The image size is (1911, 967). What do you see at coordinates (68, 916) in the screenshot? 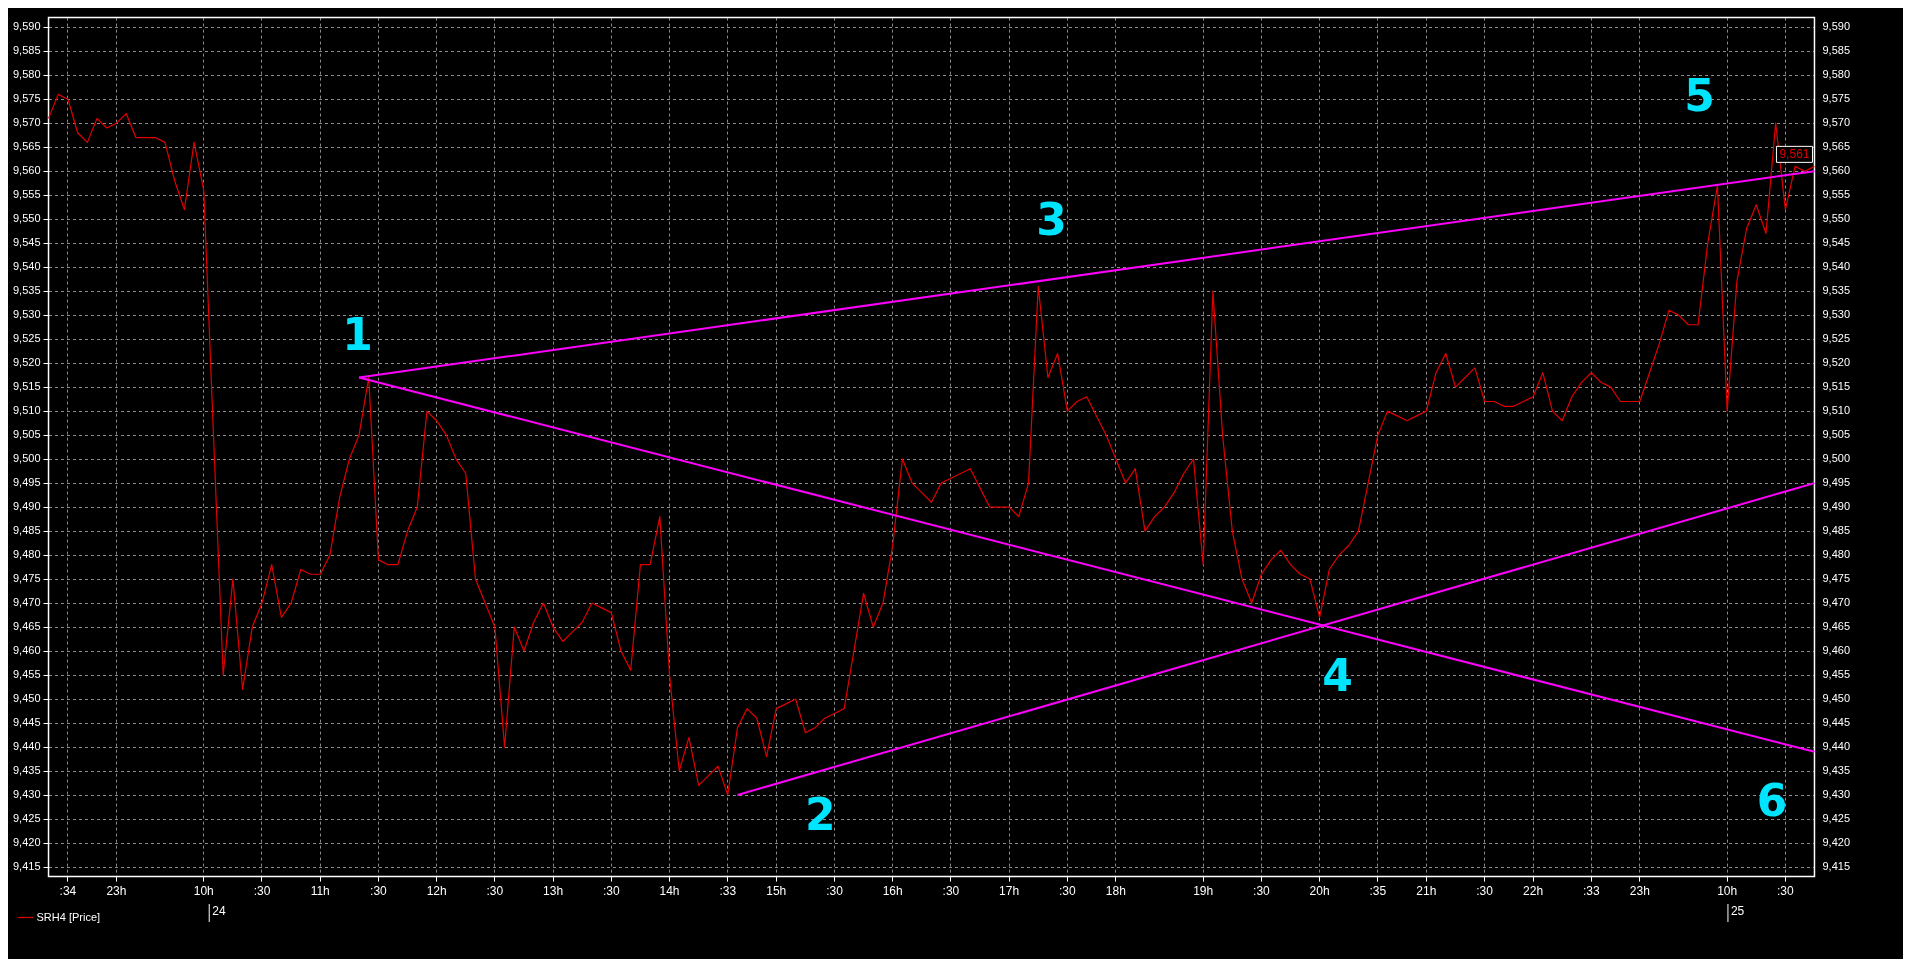
I see `legend-label: SRH4 [Price]` at bounding box center [68, 916].